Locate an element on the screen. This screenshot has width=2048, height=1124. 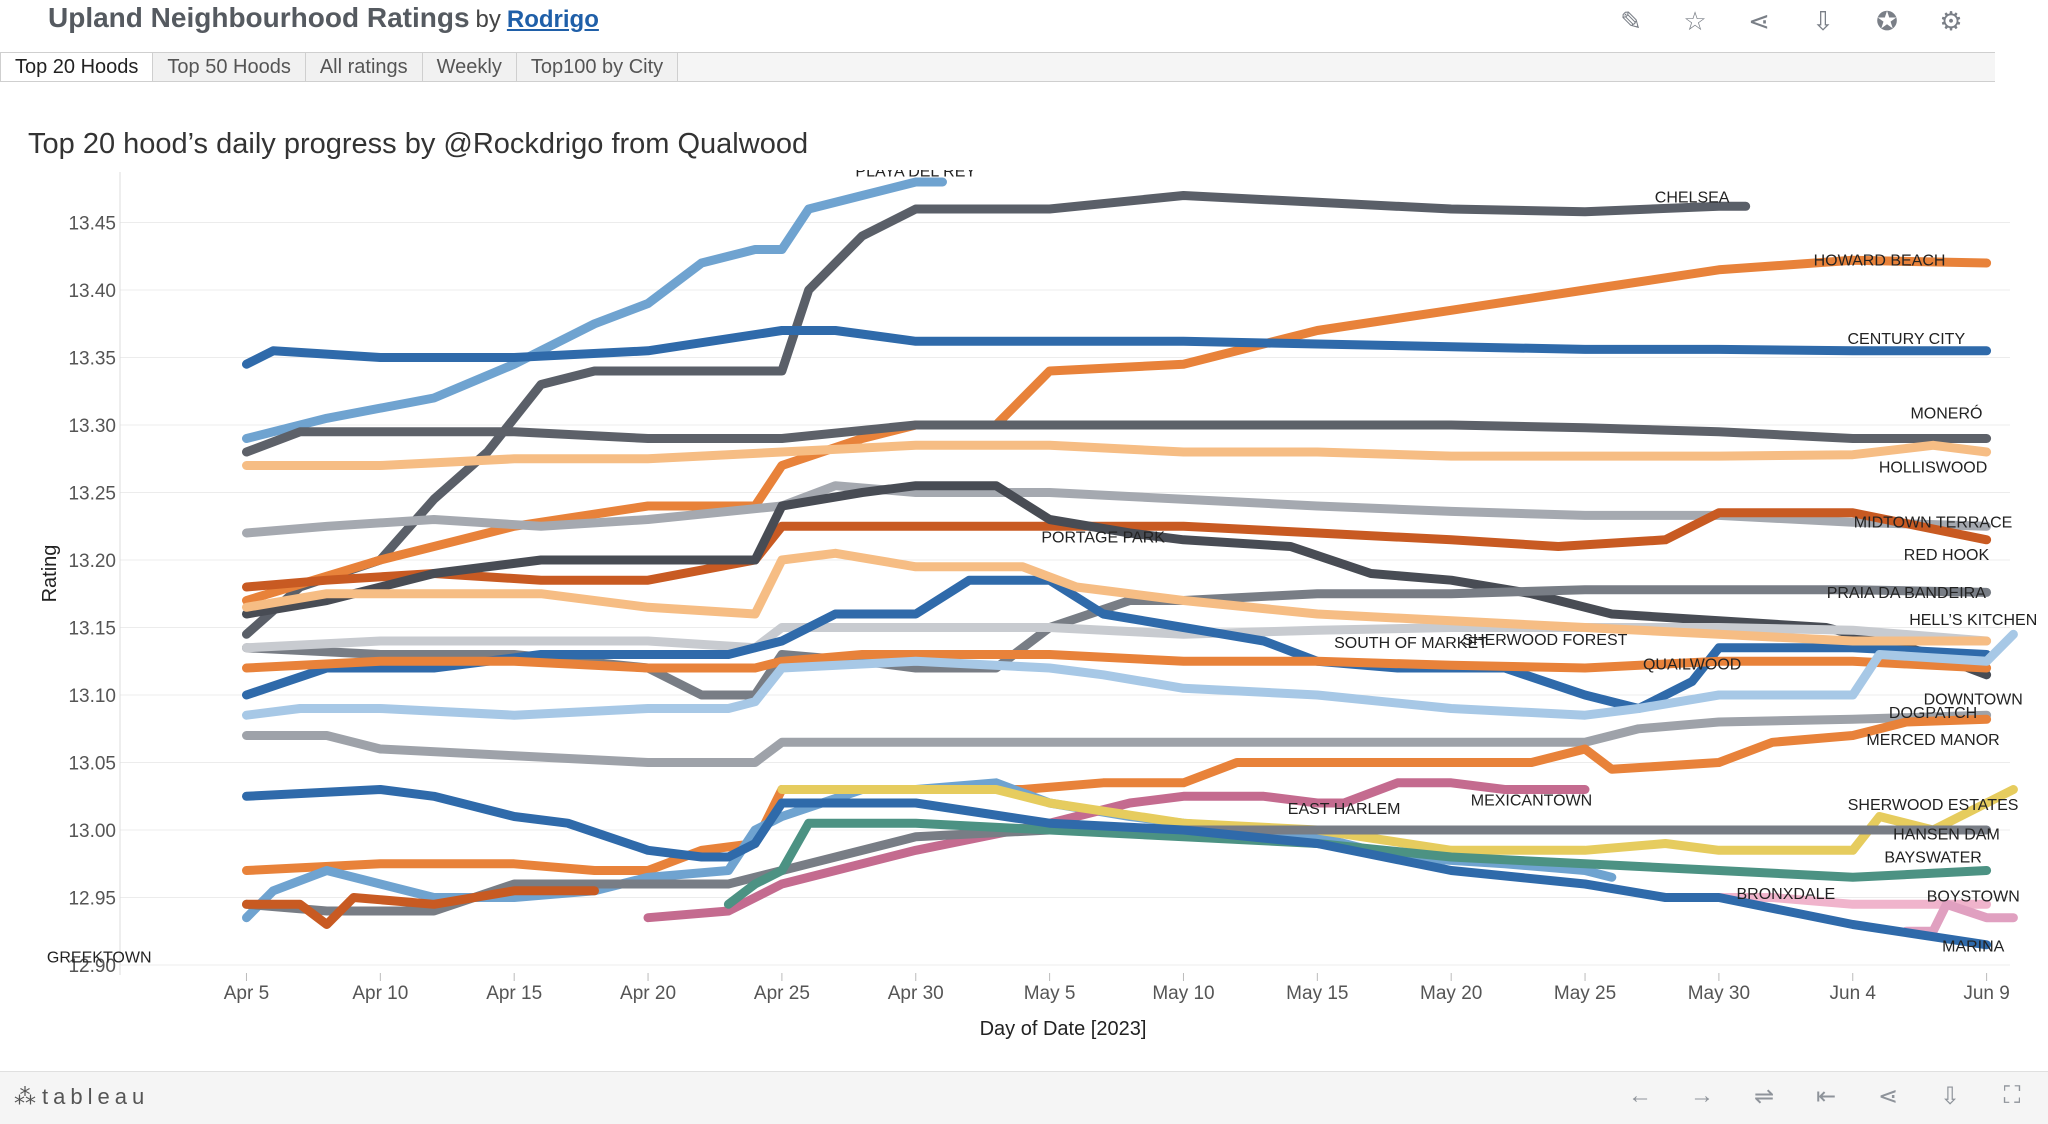
x-axis-label: Day of Date [2023] is located at coordinates (1063, 1029).